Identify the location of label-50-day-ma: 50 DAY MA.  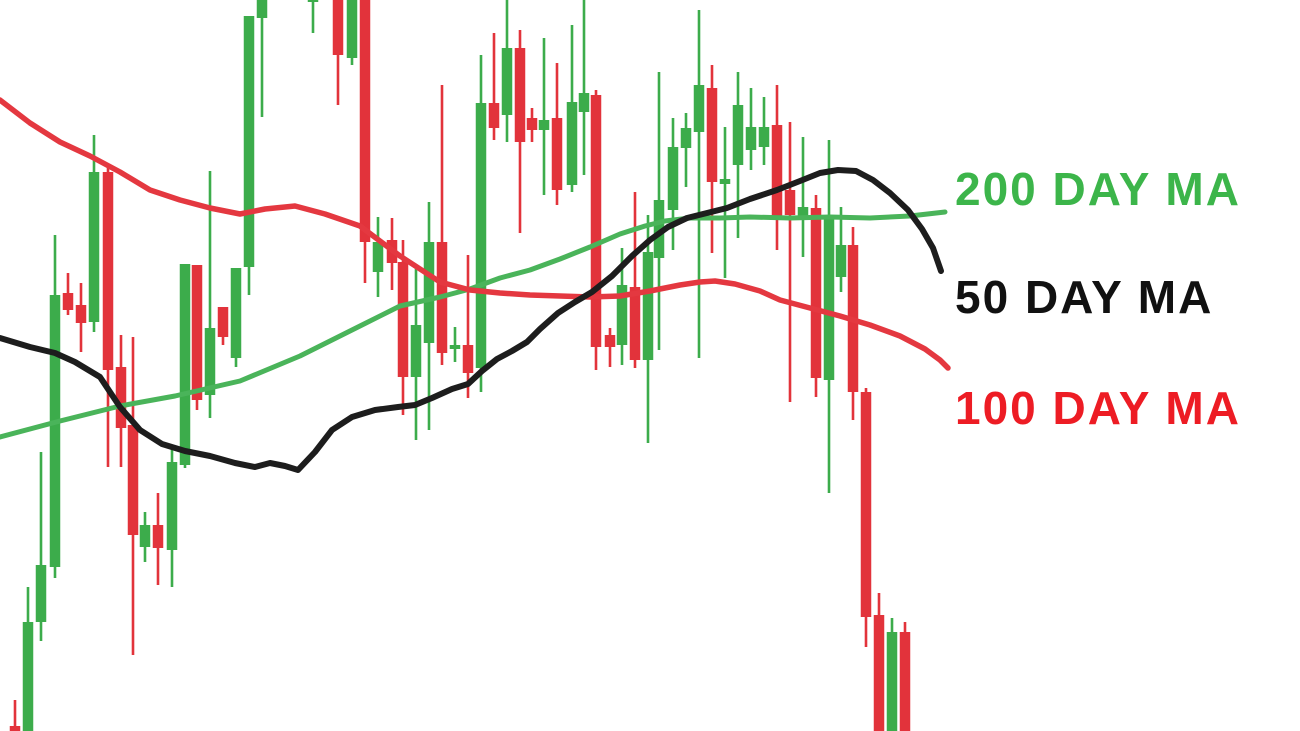
(1084, 297).